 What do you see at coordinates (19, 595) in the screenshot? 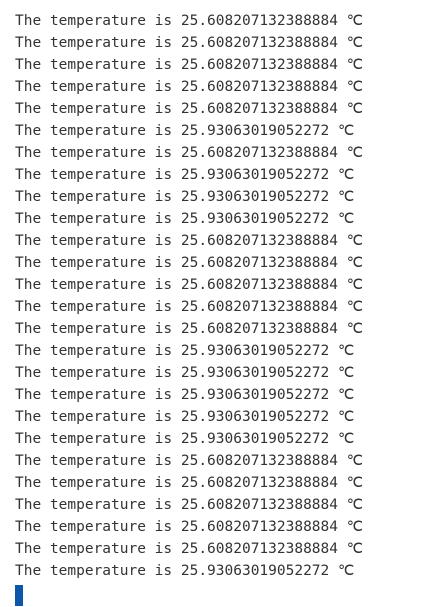
I see `text-cursor` at bounding box center [19, 595].